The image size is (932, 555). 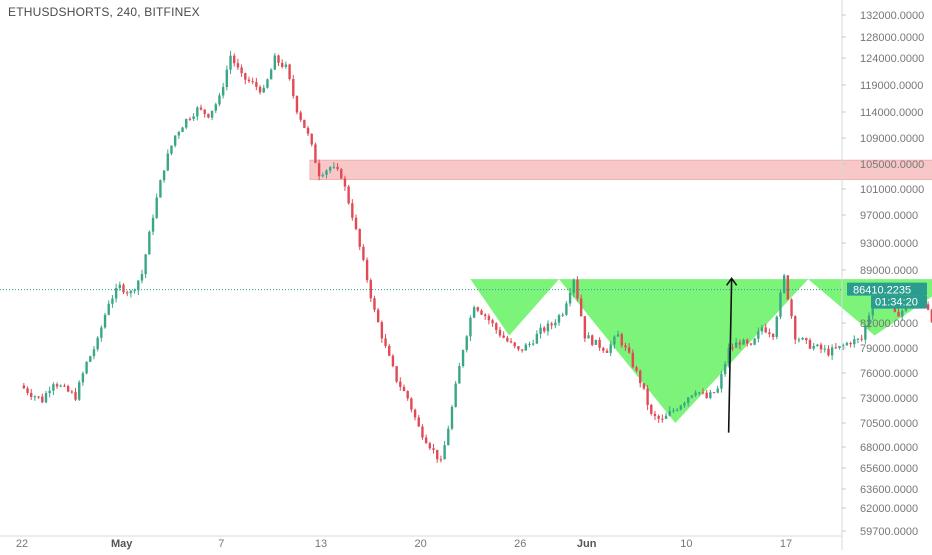 I want to click on time-tick-label: May, so click(x=122, y=544).